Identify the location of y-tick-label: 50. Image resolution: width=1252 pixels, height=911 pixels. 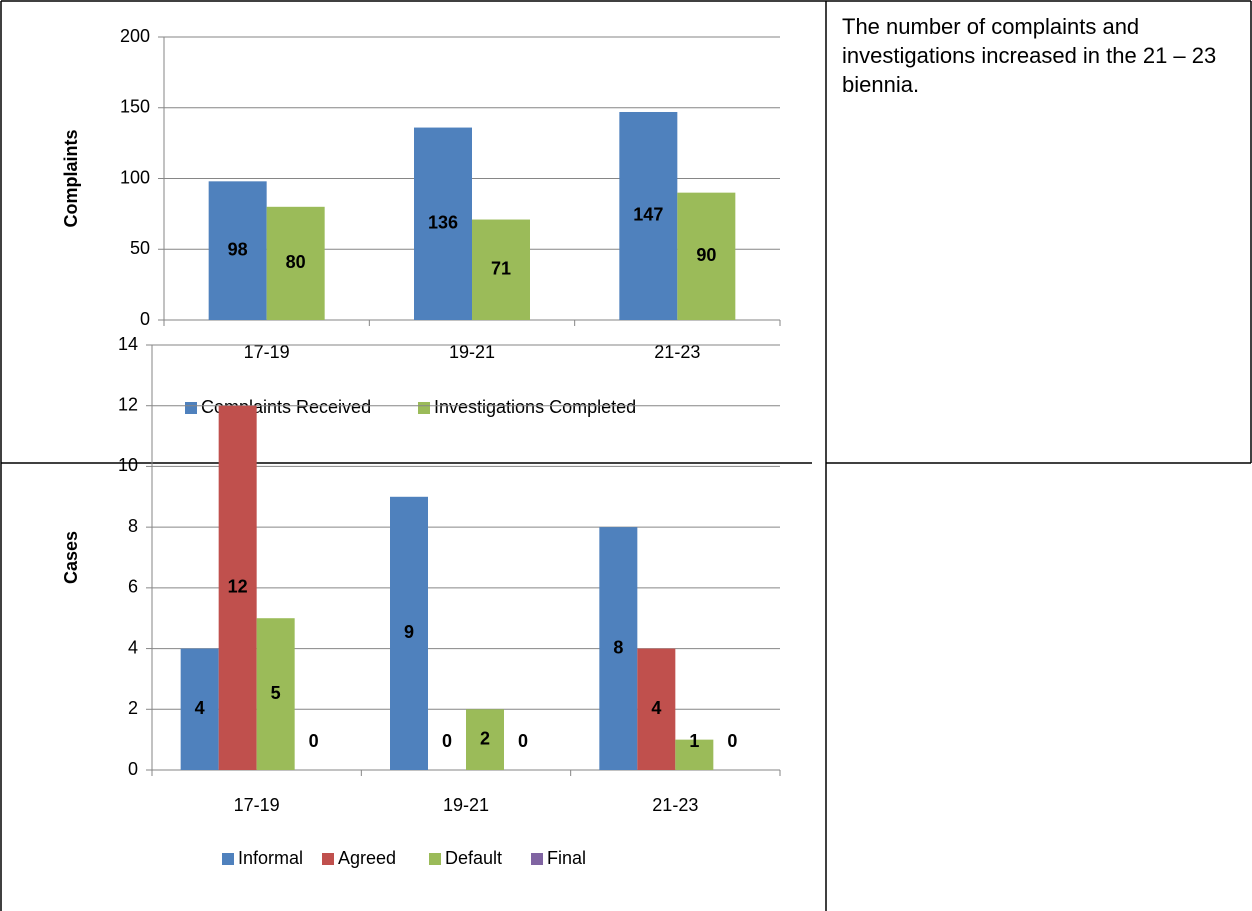
(140, 248).